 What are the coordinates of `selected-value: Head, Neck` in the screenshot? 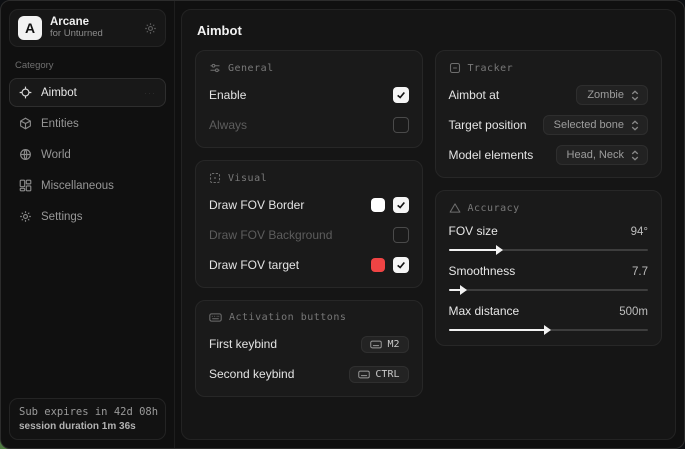 It's located at (595, 155).